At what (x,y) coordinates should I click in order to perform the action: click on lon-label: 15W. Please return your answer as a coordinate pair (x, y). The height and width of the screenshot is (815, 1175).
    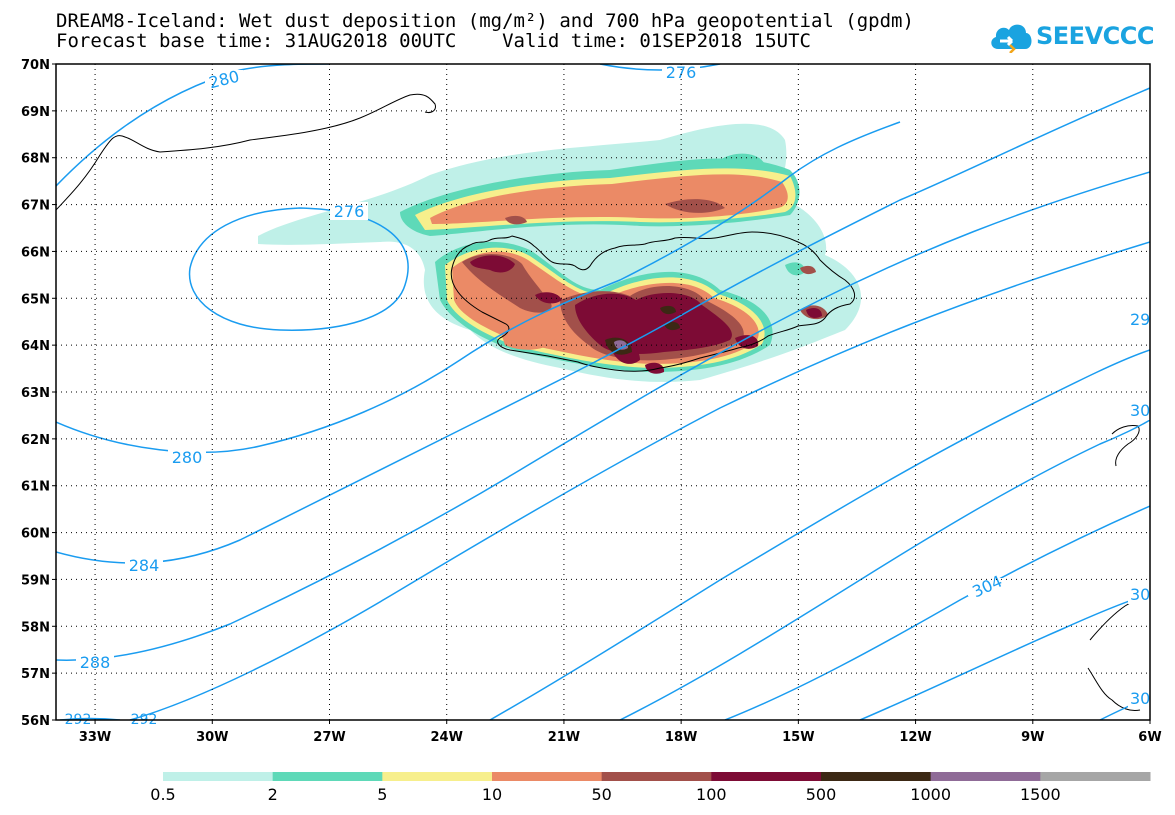
    Looking at the image, I should click on (798, 737).